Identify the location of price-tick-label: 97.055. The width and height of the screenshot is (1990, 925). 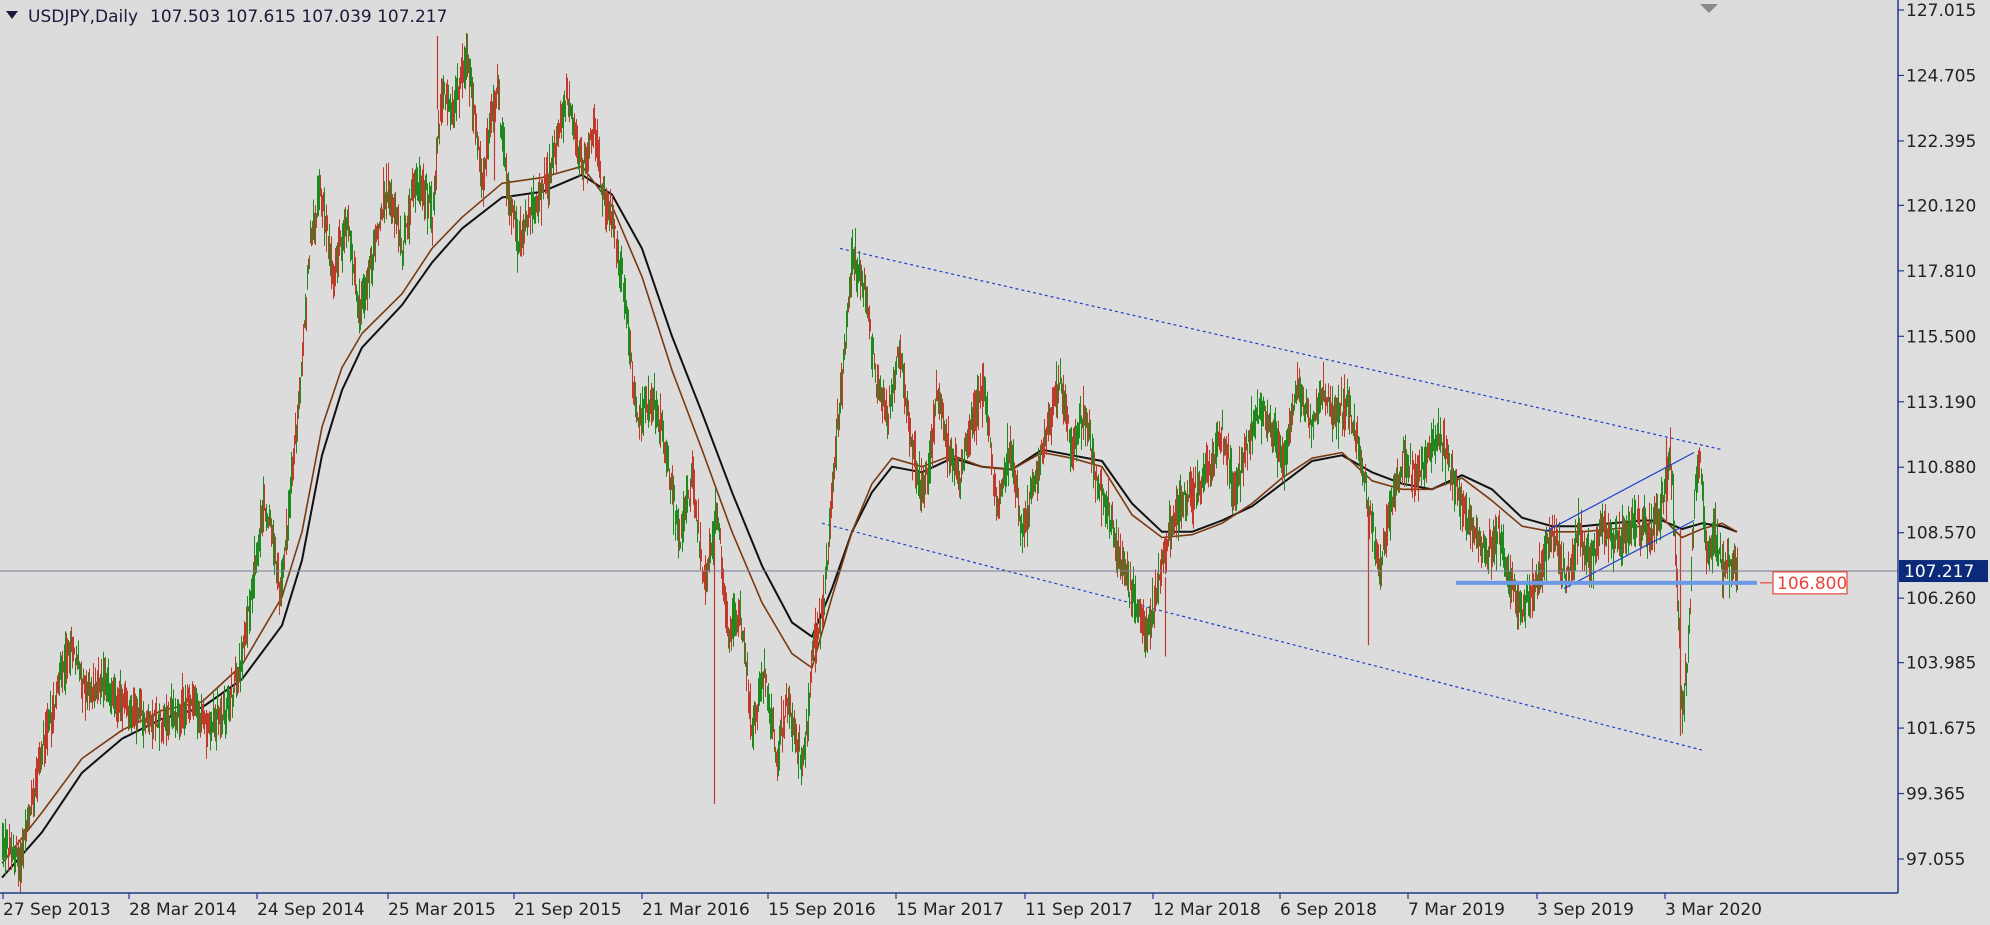
(1935, 860).